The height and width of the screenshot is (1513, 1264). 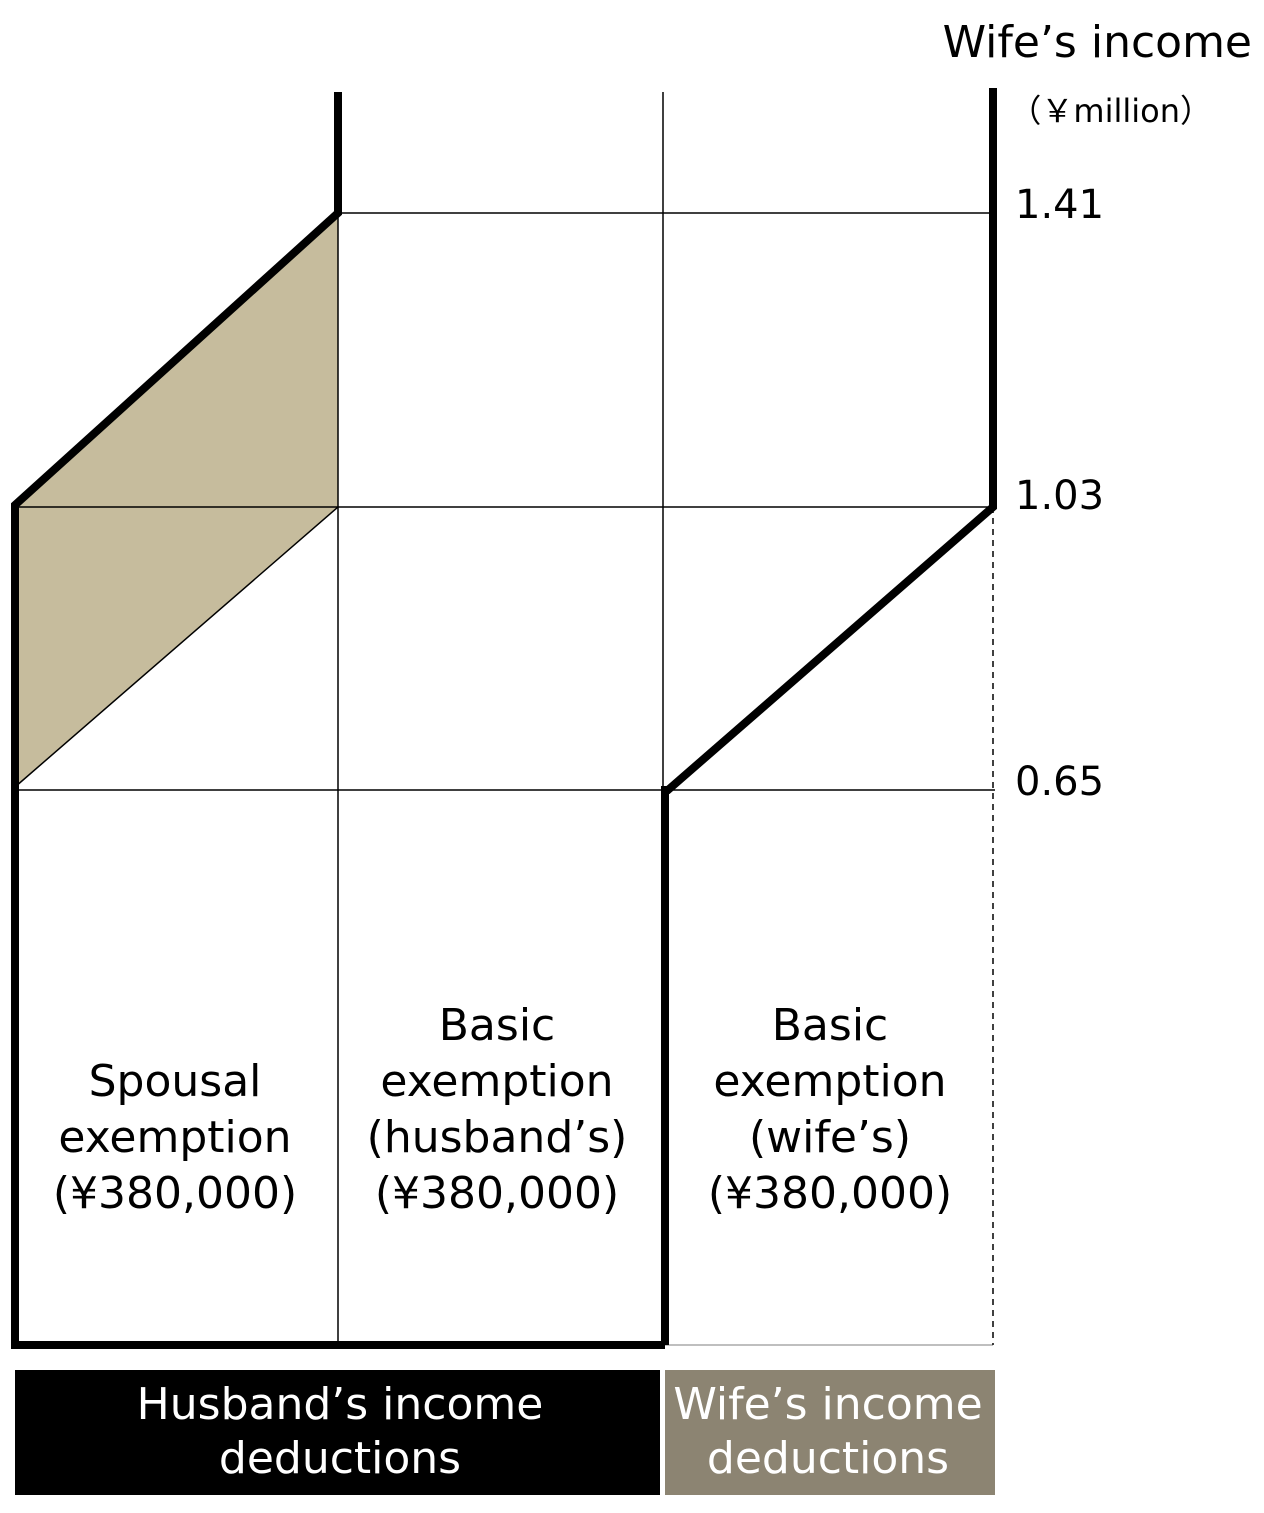 I want to click on tick-label: 1.41, so click(x=1059, y=205).